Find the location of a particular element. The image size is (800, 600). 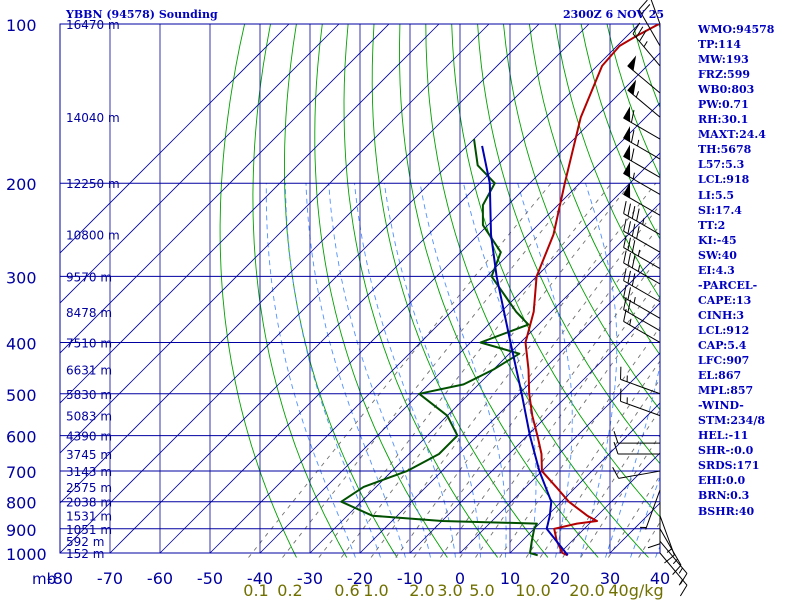

height-label: 152 m is located at coordinates (85, 554).